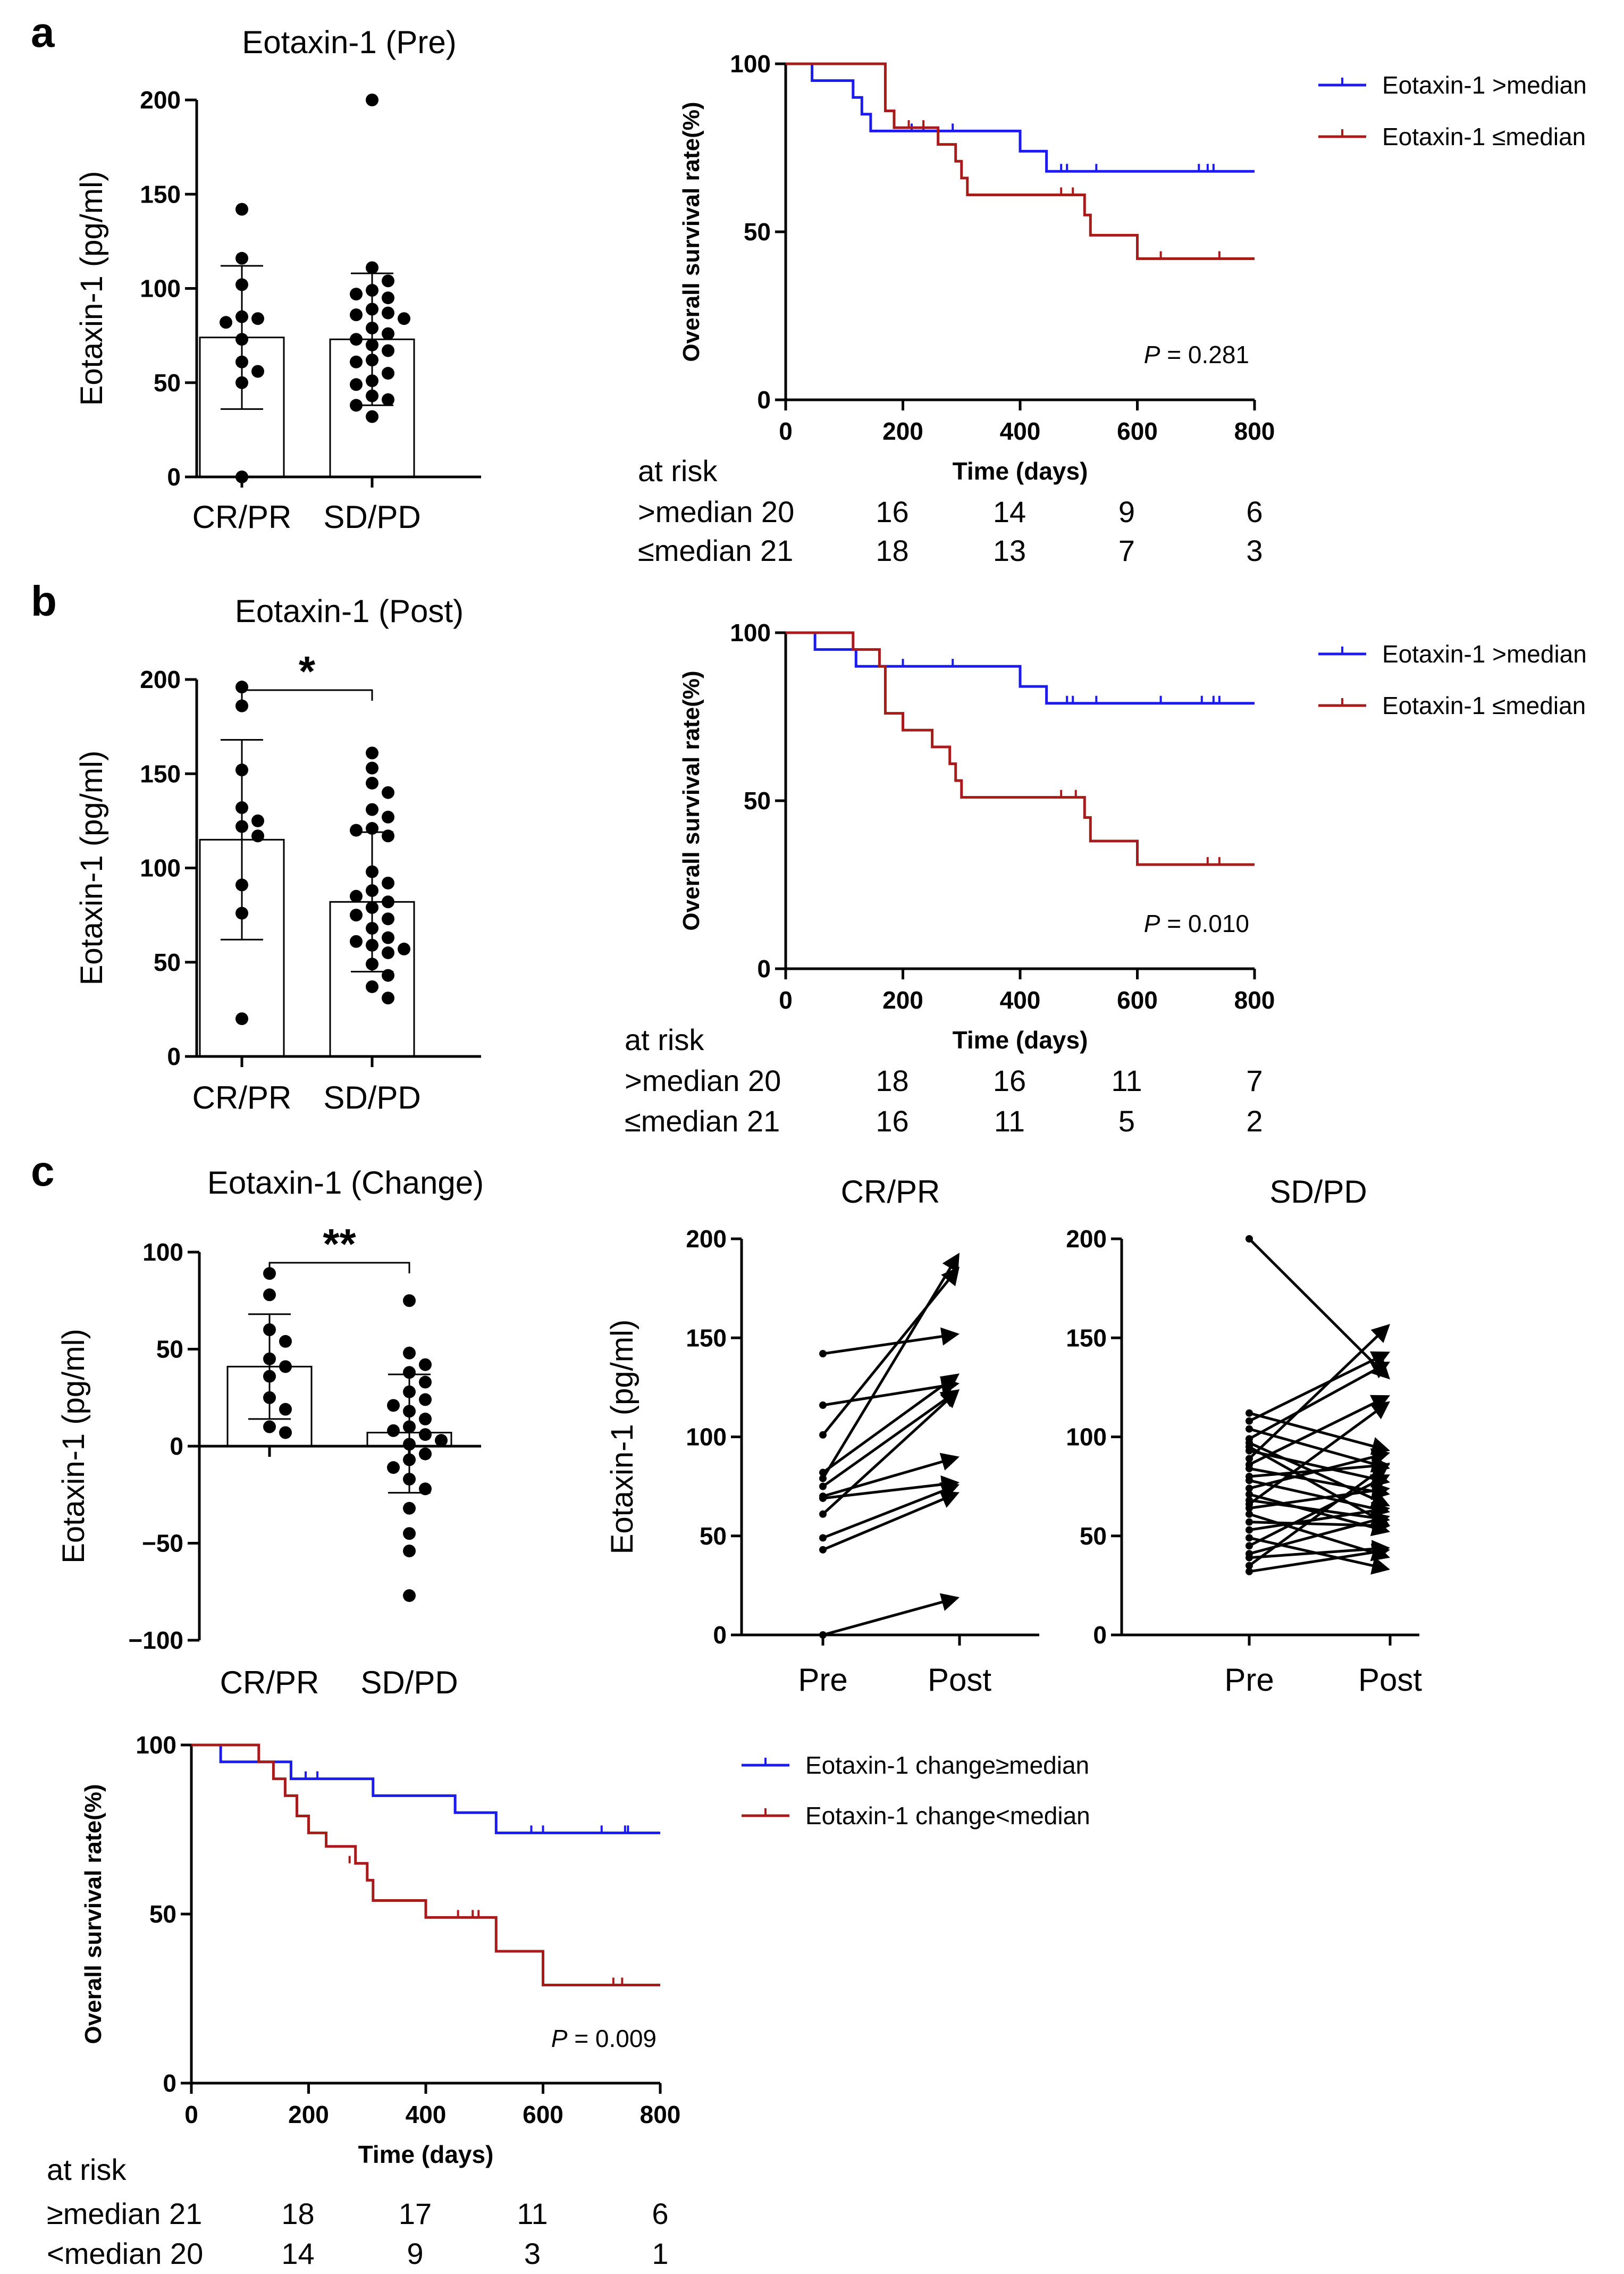 This screenshot has height=2274, width=1624. Describe the element at coordinates (902, 1000) in the screenshot. I see `b_km-x-tick-label: 200` at that location.